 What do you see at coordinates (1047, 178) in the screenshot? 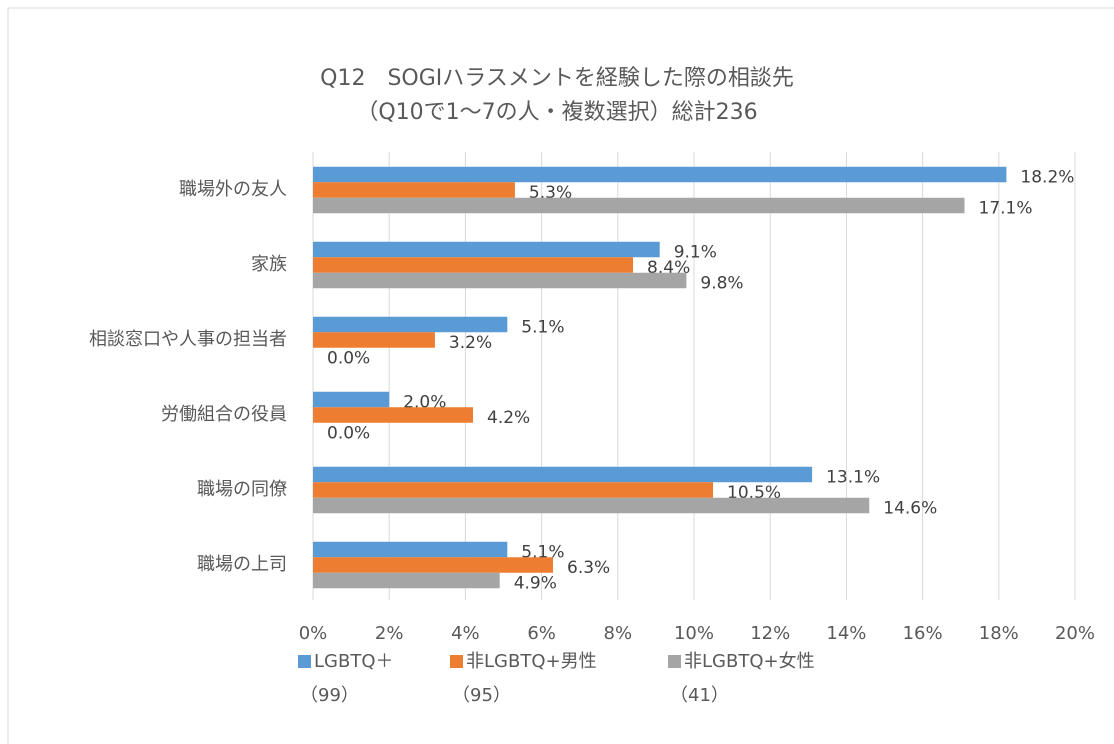
I see `data-label: 18.2%` at bounding box center [1047, 178].